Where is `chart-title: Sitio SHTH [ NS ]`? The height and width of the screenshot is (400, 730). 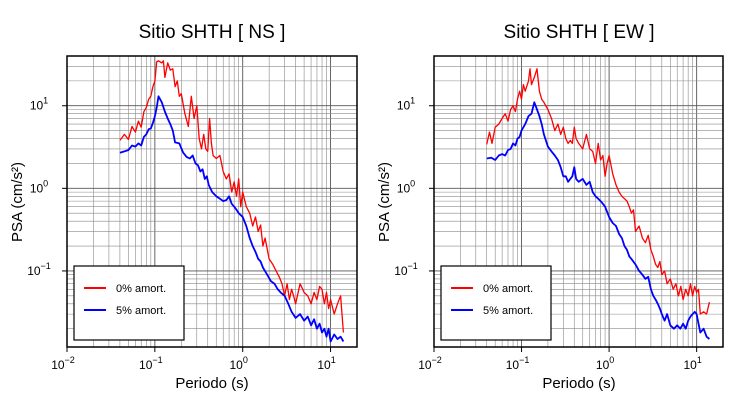 chart-title: Sitio SHTH [ NS ] is located at coordinates (212, 32).